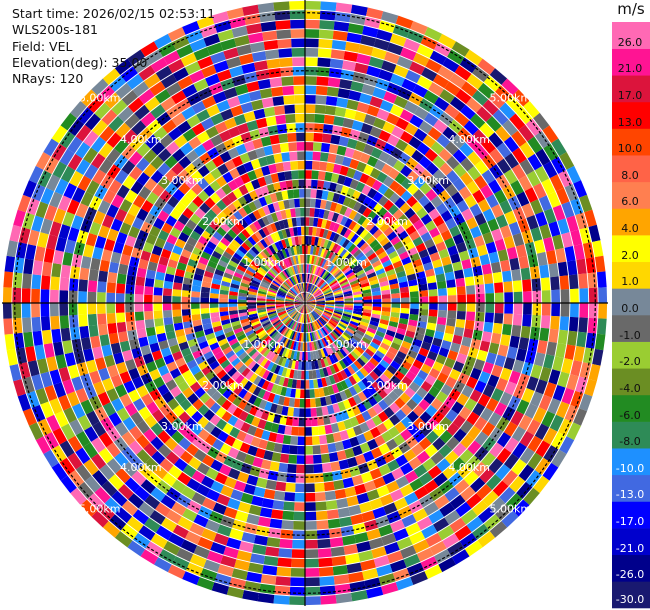 The image size is (650, 610). What do you see at coordinates (141, 139) in the screenshot?
I see `range-ring-label: 4.00km` at bounding box center [141, 139].